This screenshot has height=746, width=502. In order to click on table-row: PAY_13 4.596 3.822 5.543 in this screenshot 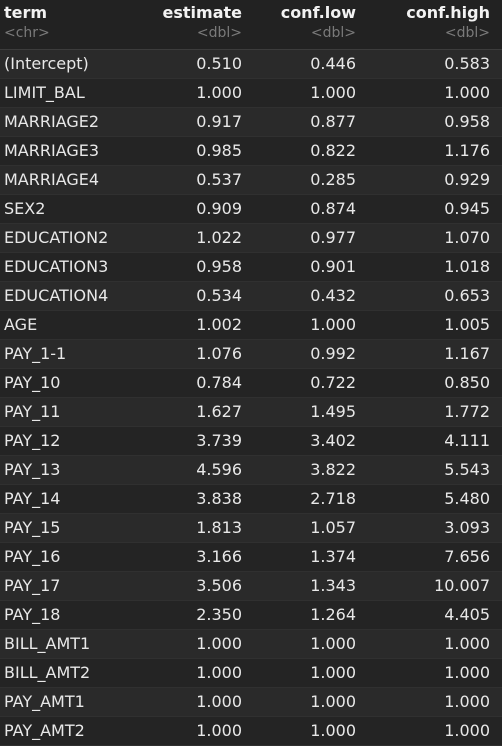, I will do `click(251, 470)`.